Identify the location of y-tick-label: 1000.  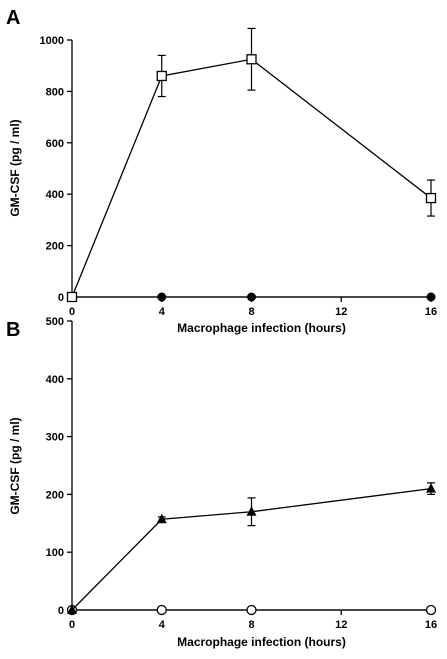
(52, 41).